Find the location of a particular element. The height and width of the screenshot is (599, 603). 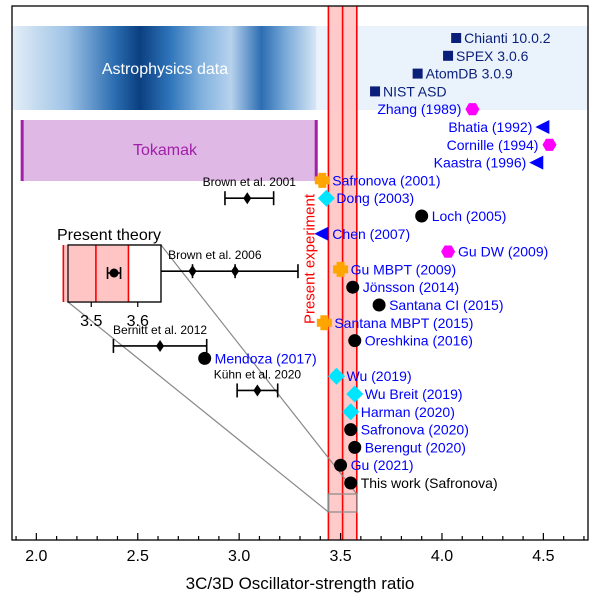

astro-label-2: AtomDB 3.0.9 is located at coordinates (469, 74).